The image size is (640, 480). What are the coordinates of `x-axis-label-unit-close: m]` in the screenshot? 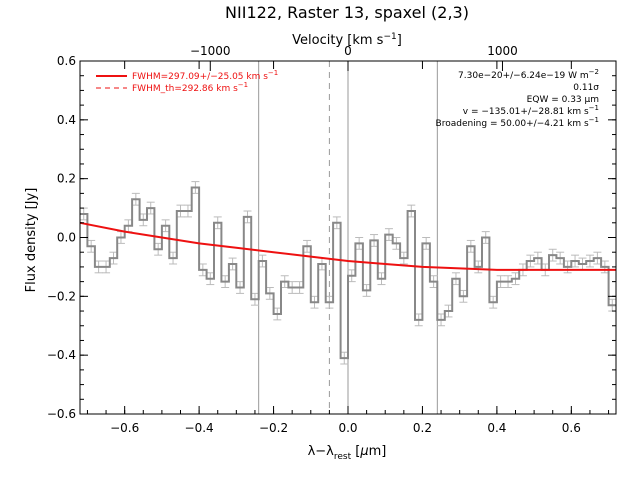 It's located at (378, 451).